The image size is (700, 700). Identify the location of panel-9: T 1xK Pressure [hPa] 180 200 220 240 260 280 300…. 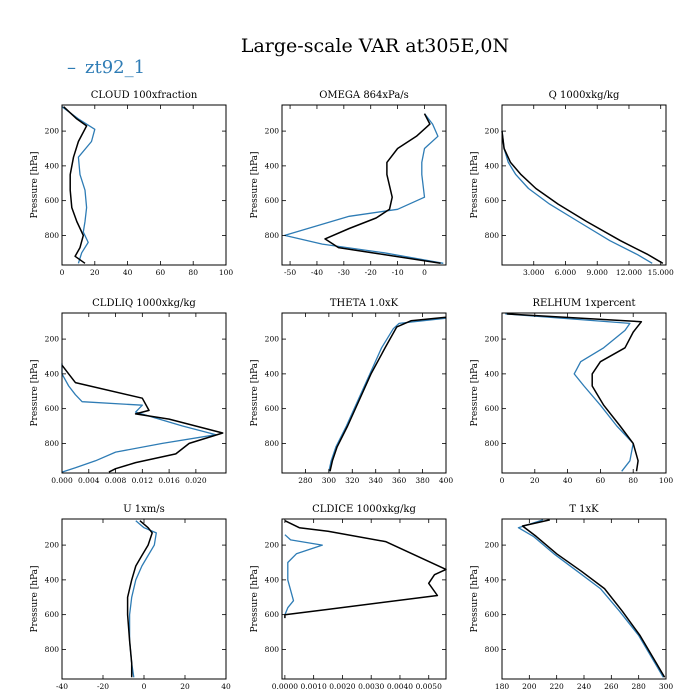
(571, 597).